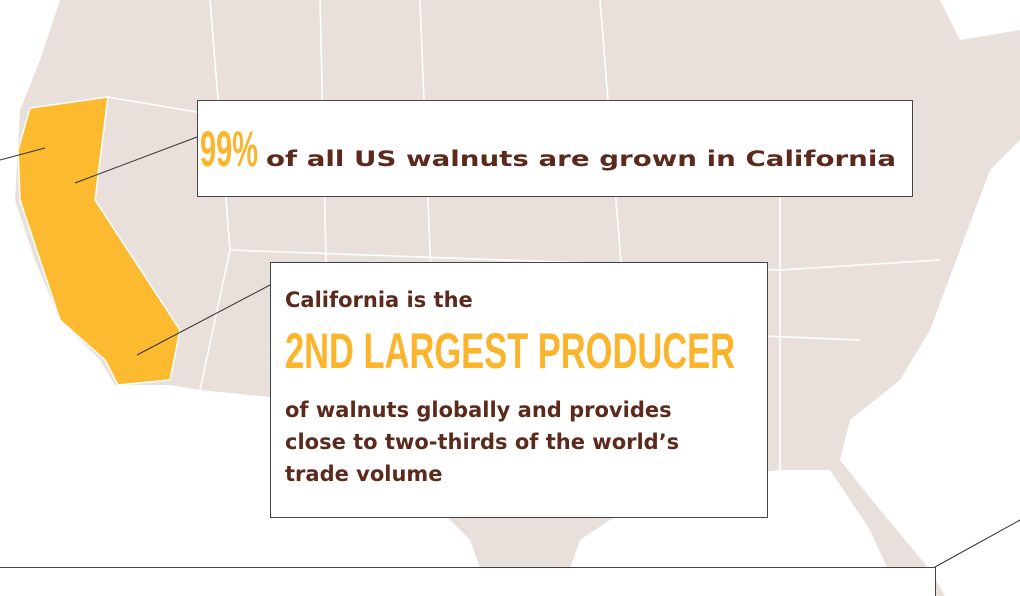  What do you see at coordinates (478, 410) in the screenshot?
I see `callout-line-text: of walnuts globally and provides` at bounding box center [478, 410].